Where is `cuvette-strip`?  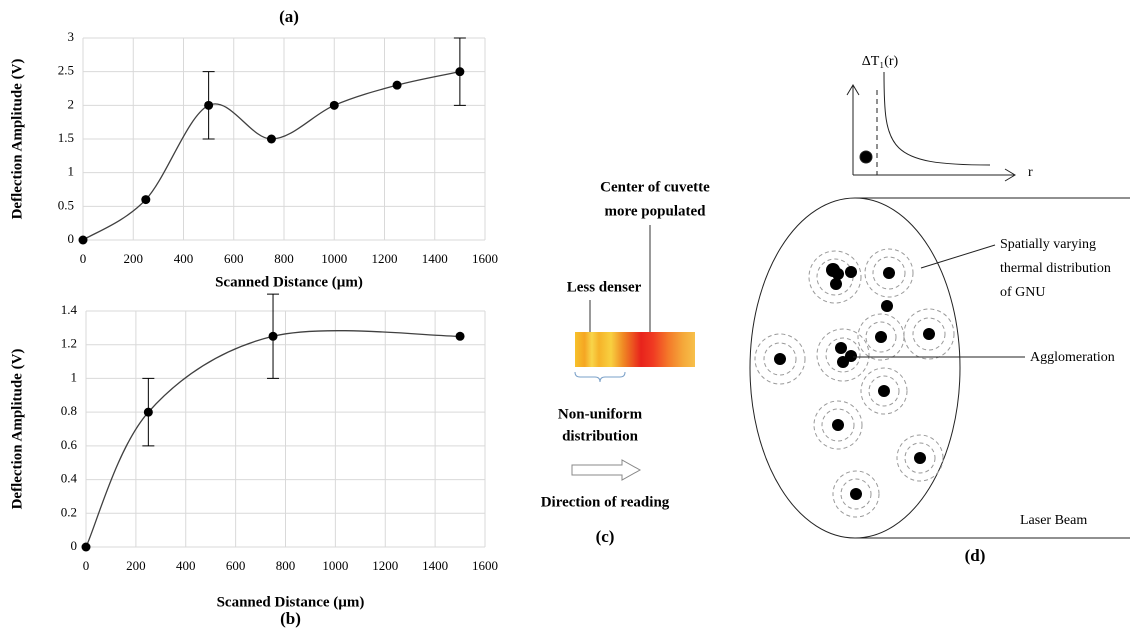 cuvette-strip is located at coordinates (635, 349).